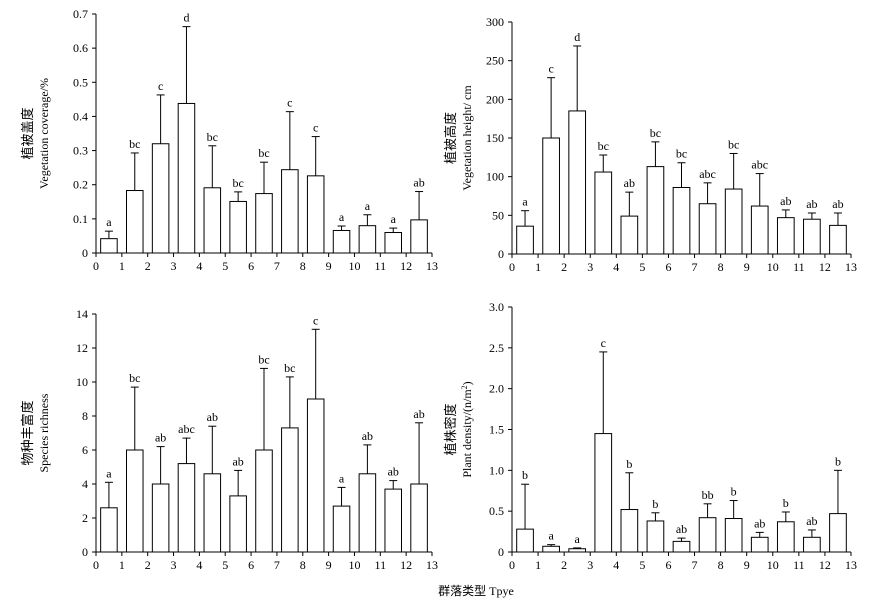 The width and height of the screenshot is (878, 604). I want to click on y-tick-label: 12, so click(82, 348).